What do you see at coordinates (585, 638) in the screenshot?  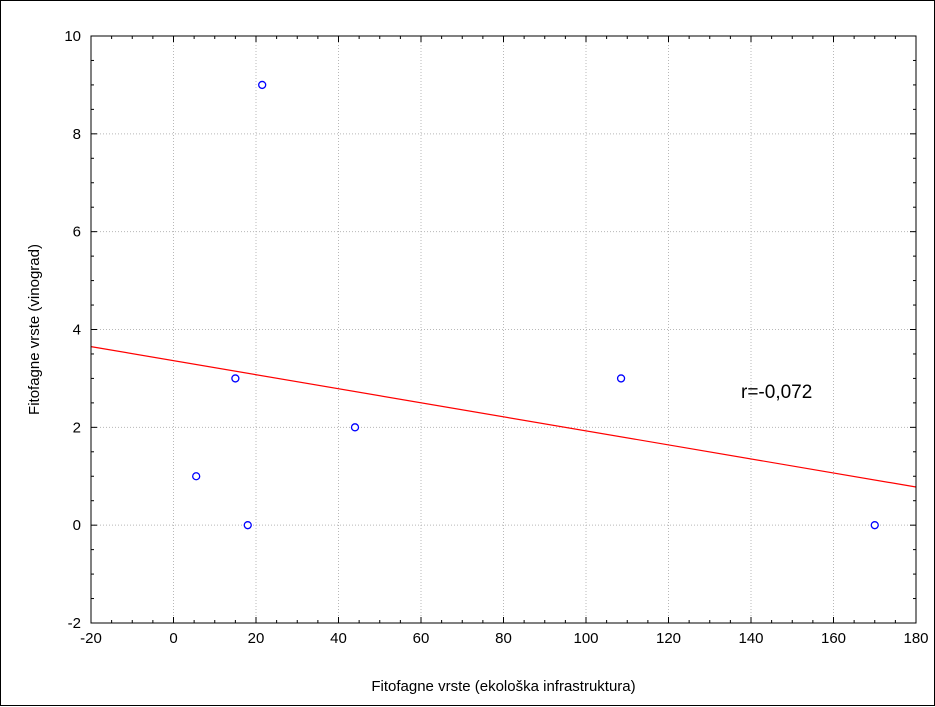 I see `x-tick-label: 100` at bounding box center [585, 638].